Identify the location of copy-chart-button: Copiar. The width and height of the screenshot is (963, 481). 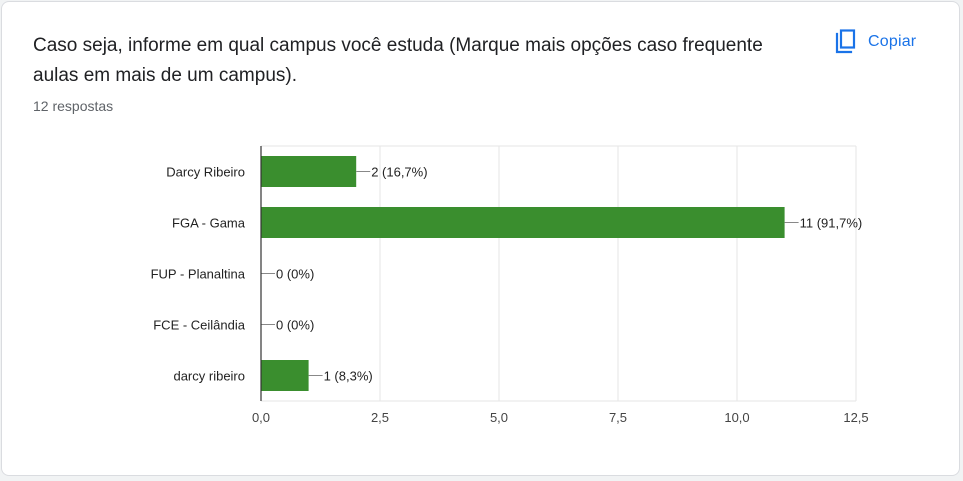
(876, 42).